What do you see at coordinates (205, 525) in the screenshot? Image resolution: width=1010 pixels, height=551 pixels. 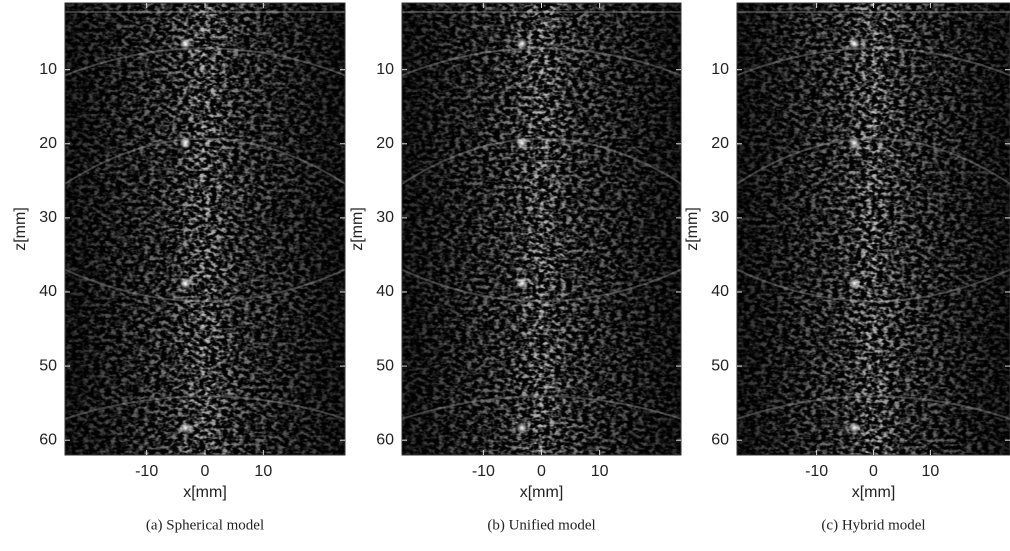 I see `caption: (a) Spherical model` at bounding box center [205, 525].